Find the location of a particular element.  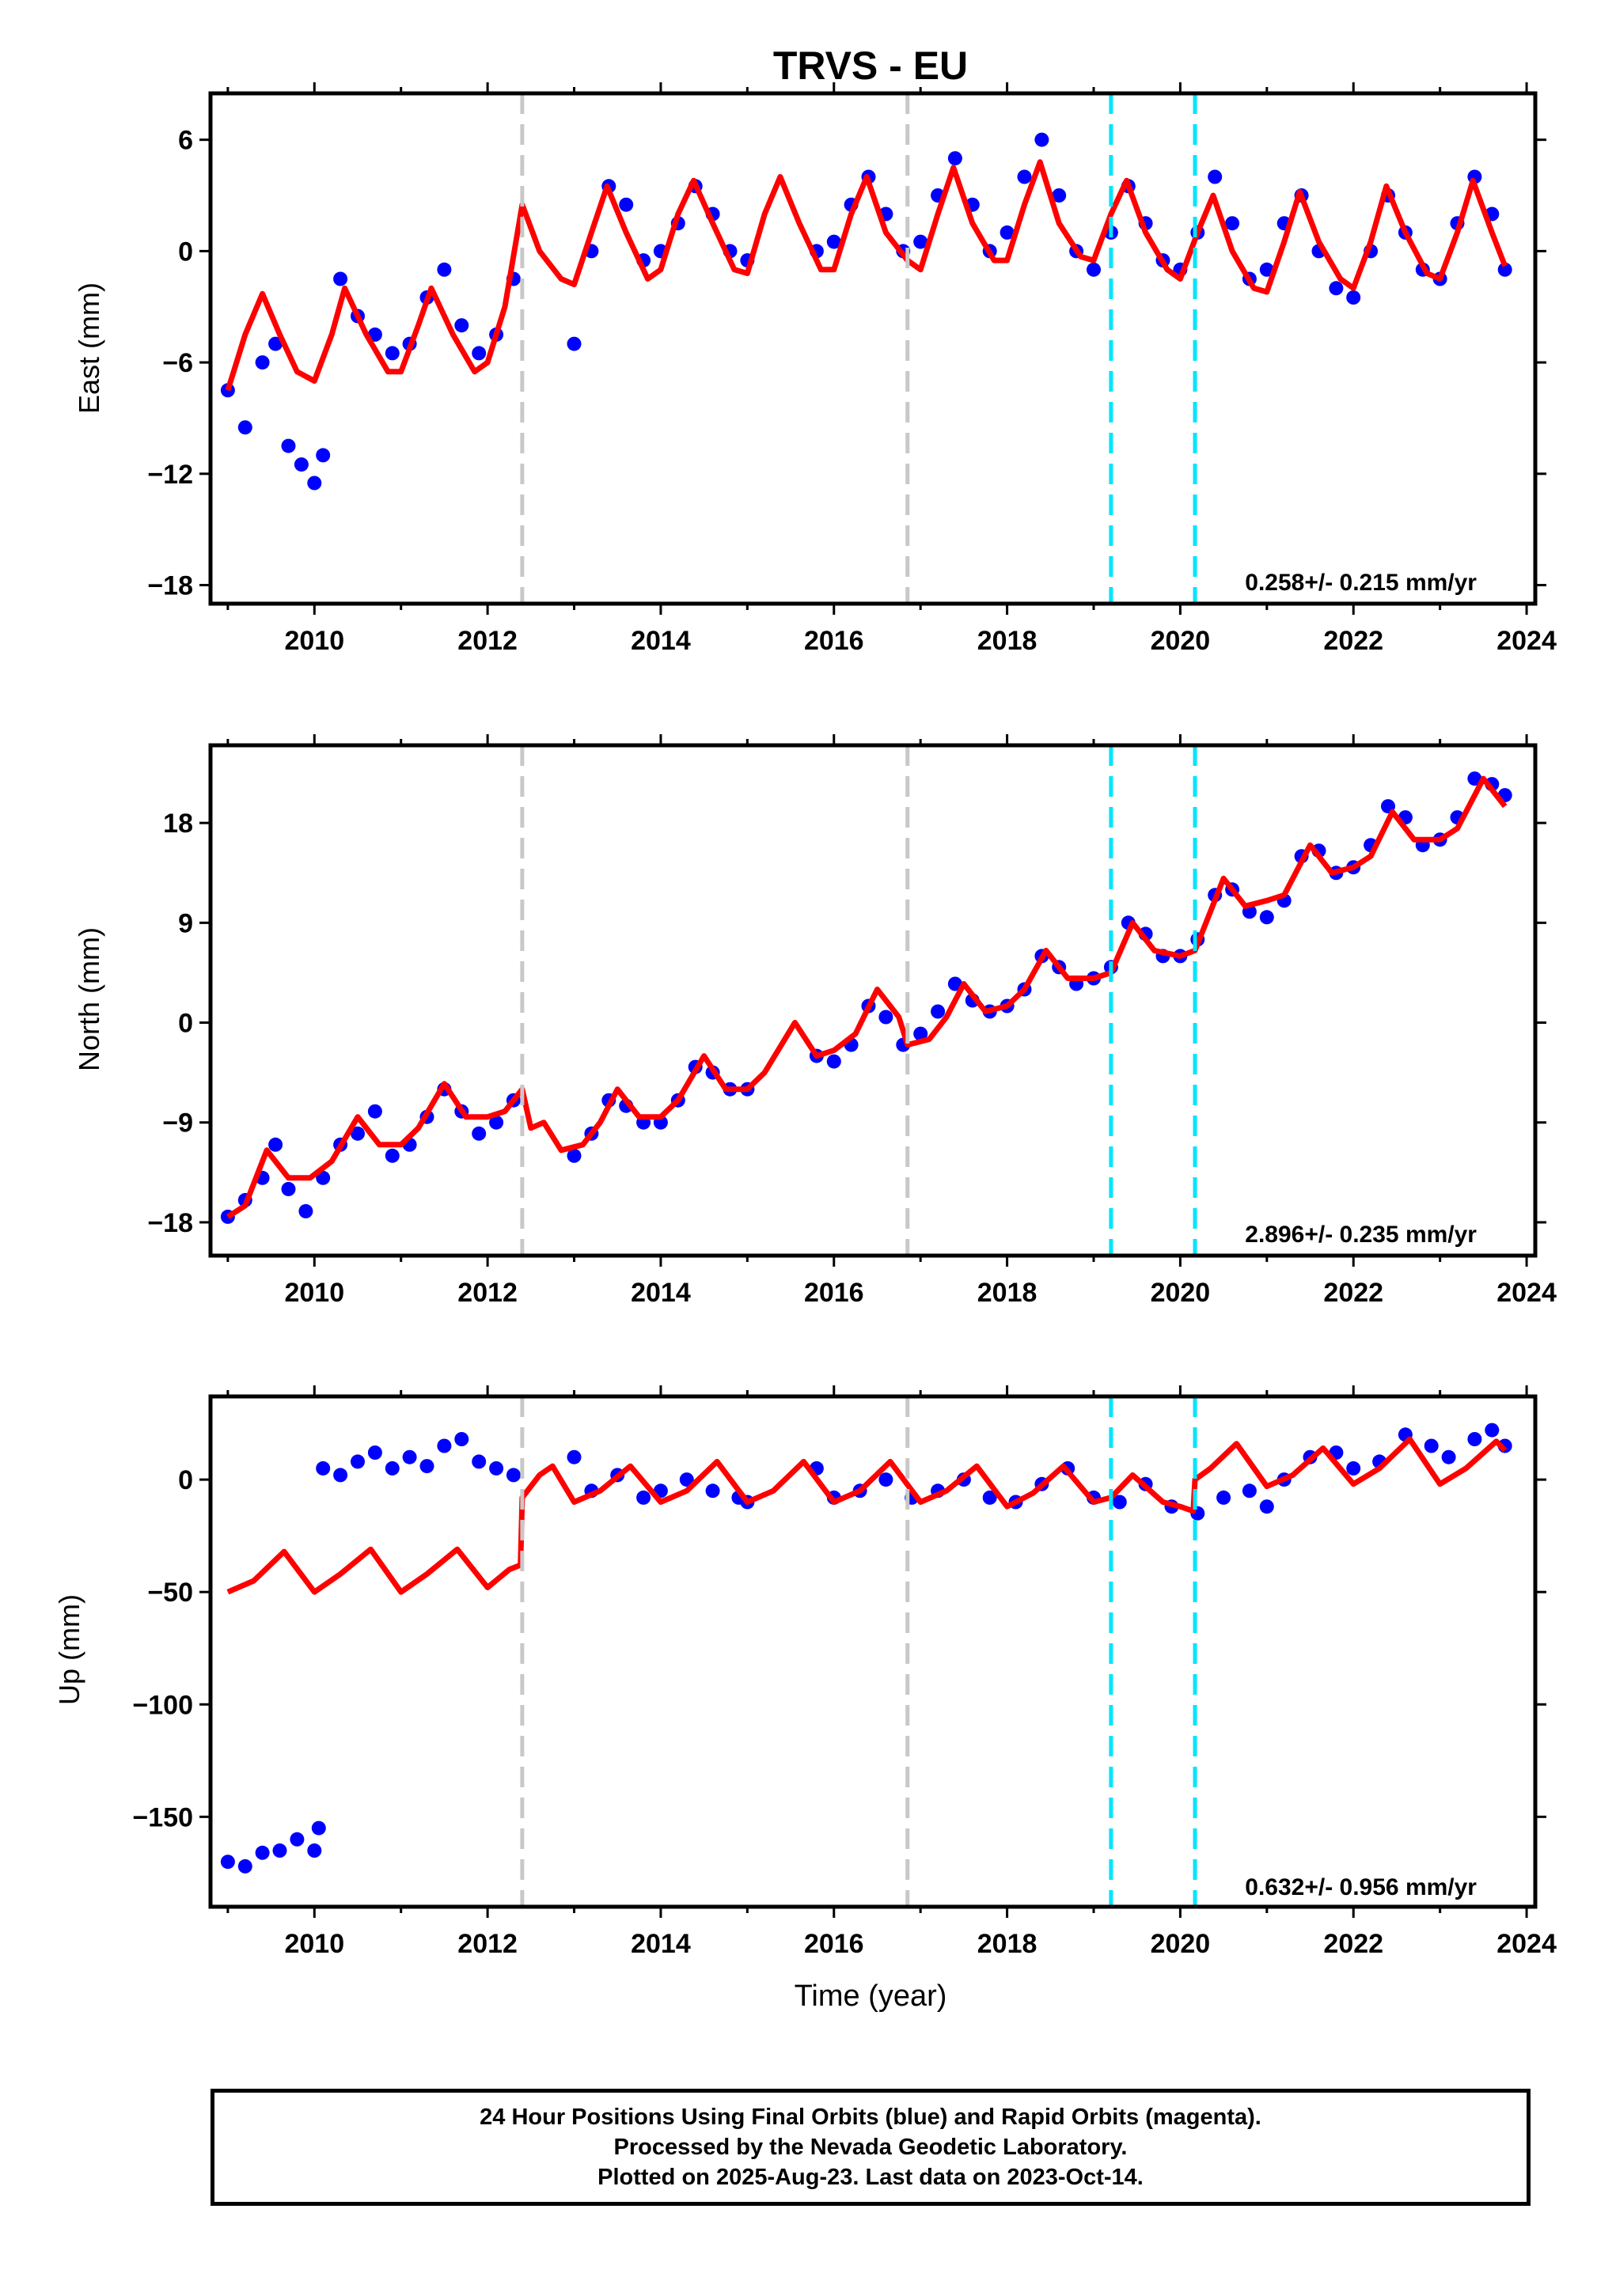

east-rate-label: 0.258+/- 0.215 mm/yr is located at coordinates (1361, 583).